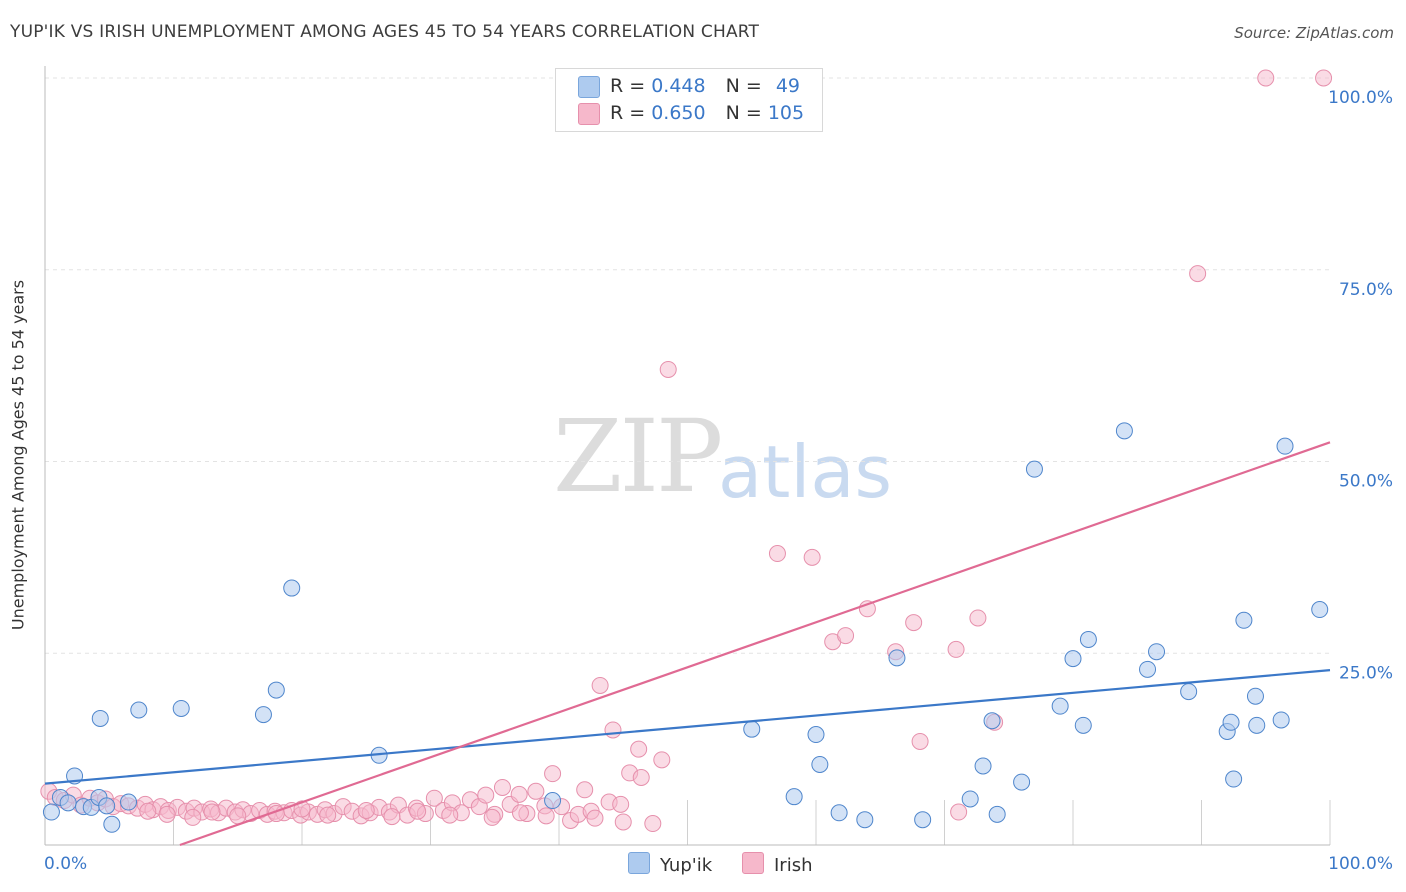  I want to click on legend-n-value: 105, so click(786, 113).